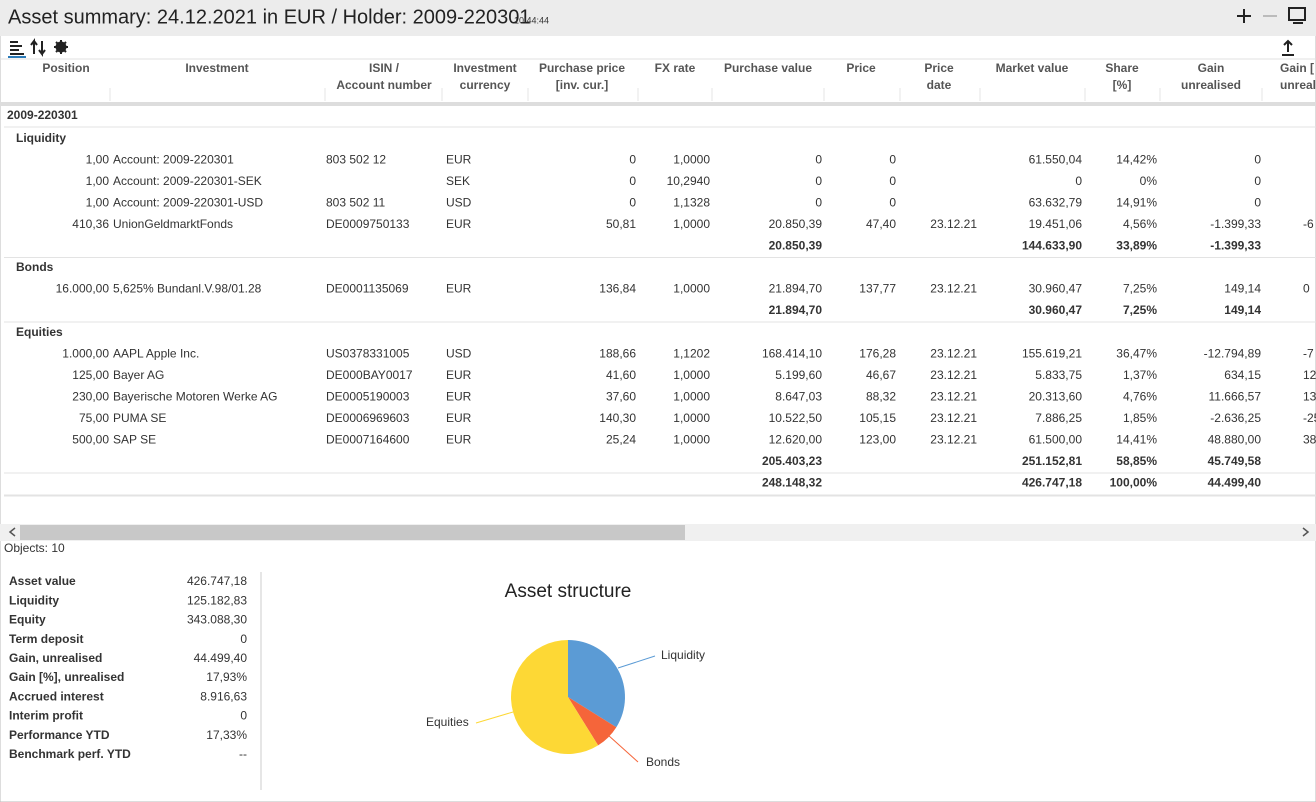 This screenshot has width=1316, height=802. I want to click on cell: 47,40, so click(881, 224).